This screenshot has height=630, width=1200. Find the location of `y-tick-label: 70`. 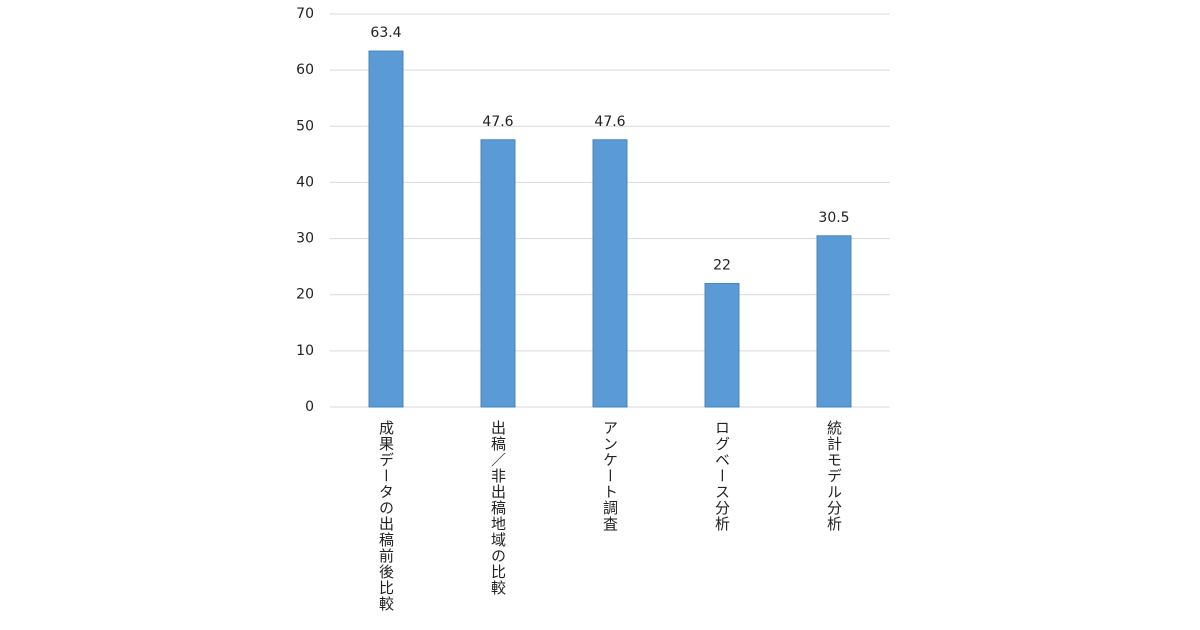

y-tick-label: 70 is located at coordinates (305, 14).